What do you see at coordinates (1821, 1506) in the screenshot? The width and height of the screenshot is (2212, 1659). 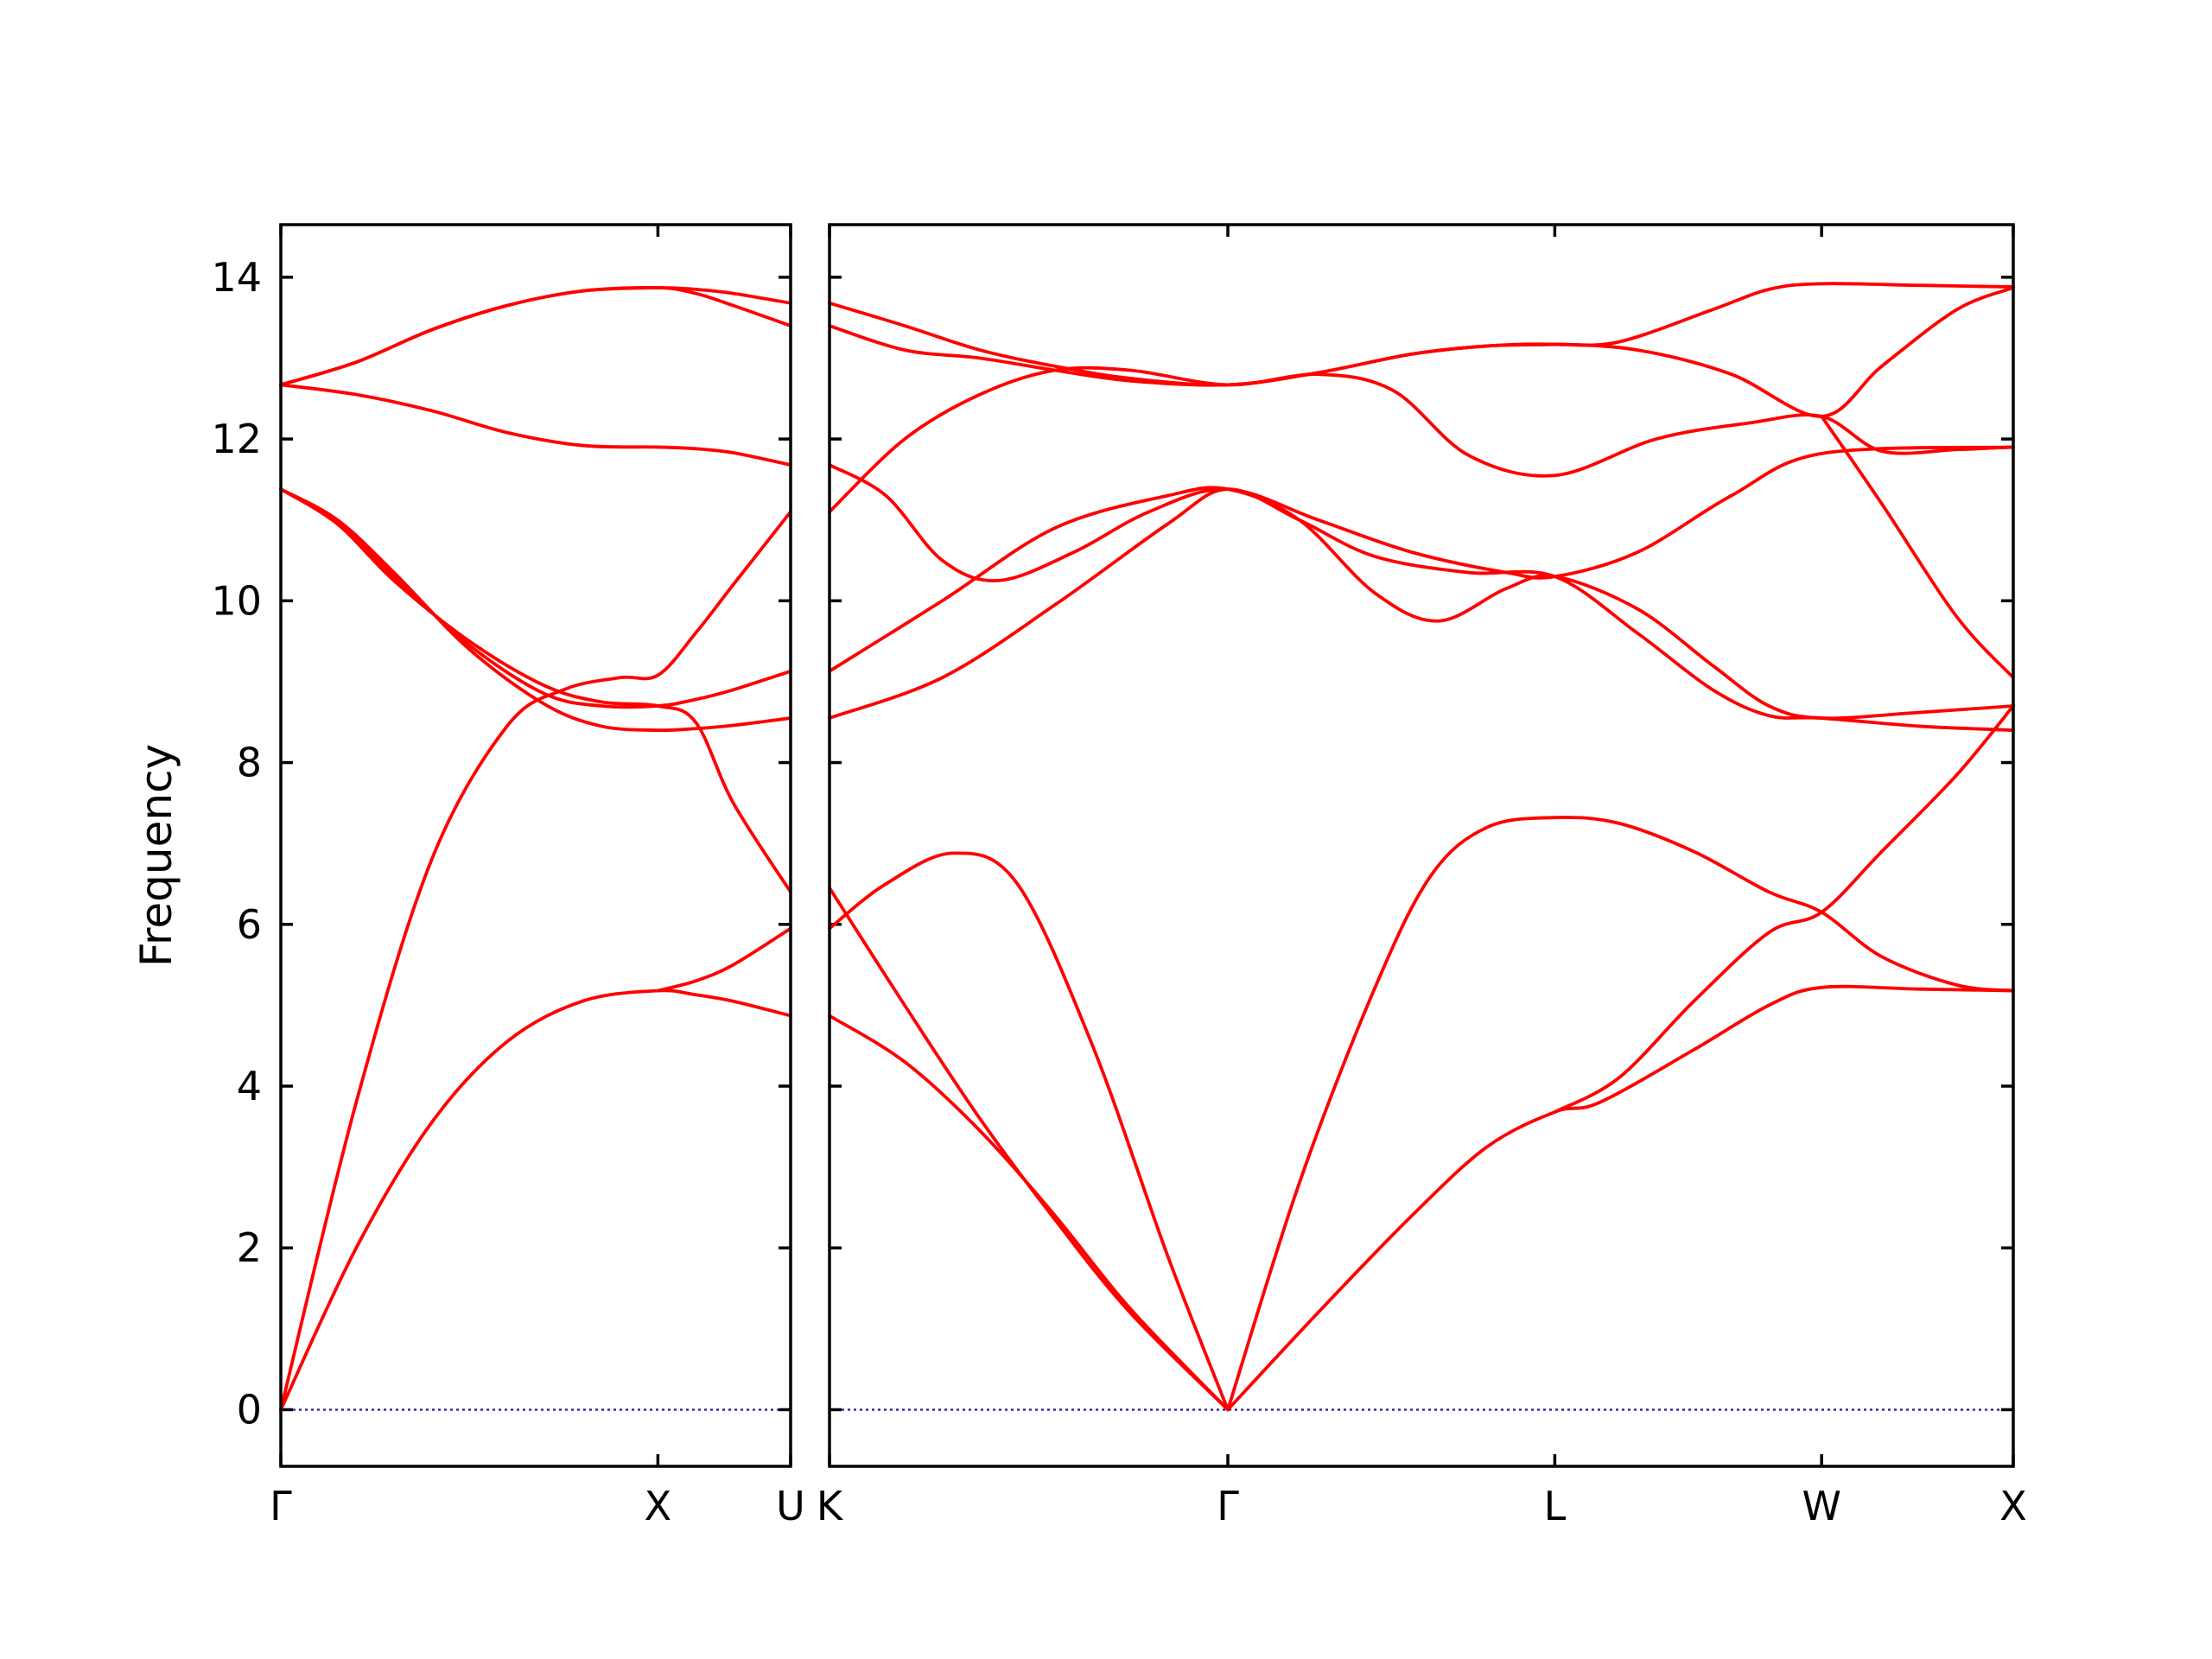 I see `x-tick-label: W` at bounding box center [1821, 1506].